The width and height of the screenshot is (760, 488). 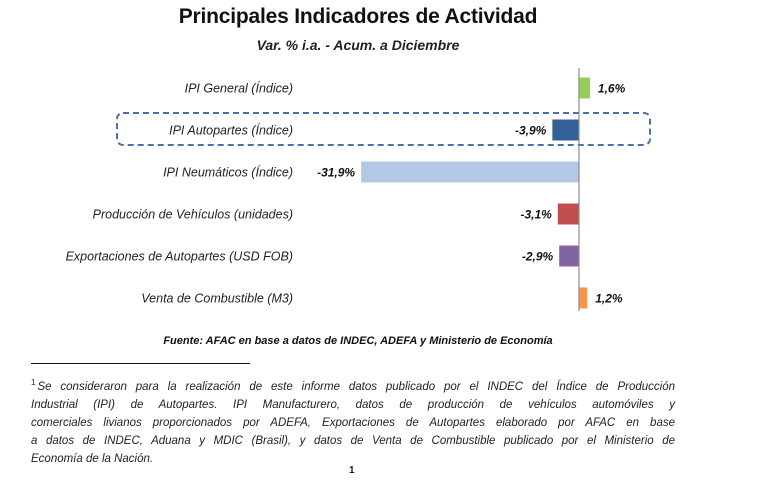 What do you see at coordinates (179, 257) in the screenshot?
I see `category-label: Exportaciones de Autopartes (USD FOB)` at bounding box center [179, 257].